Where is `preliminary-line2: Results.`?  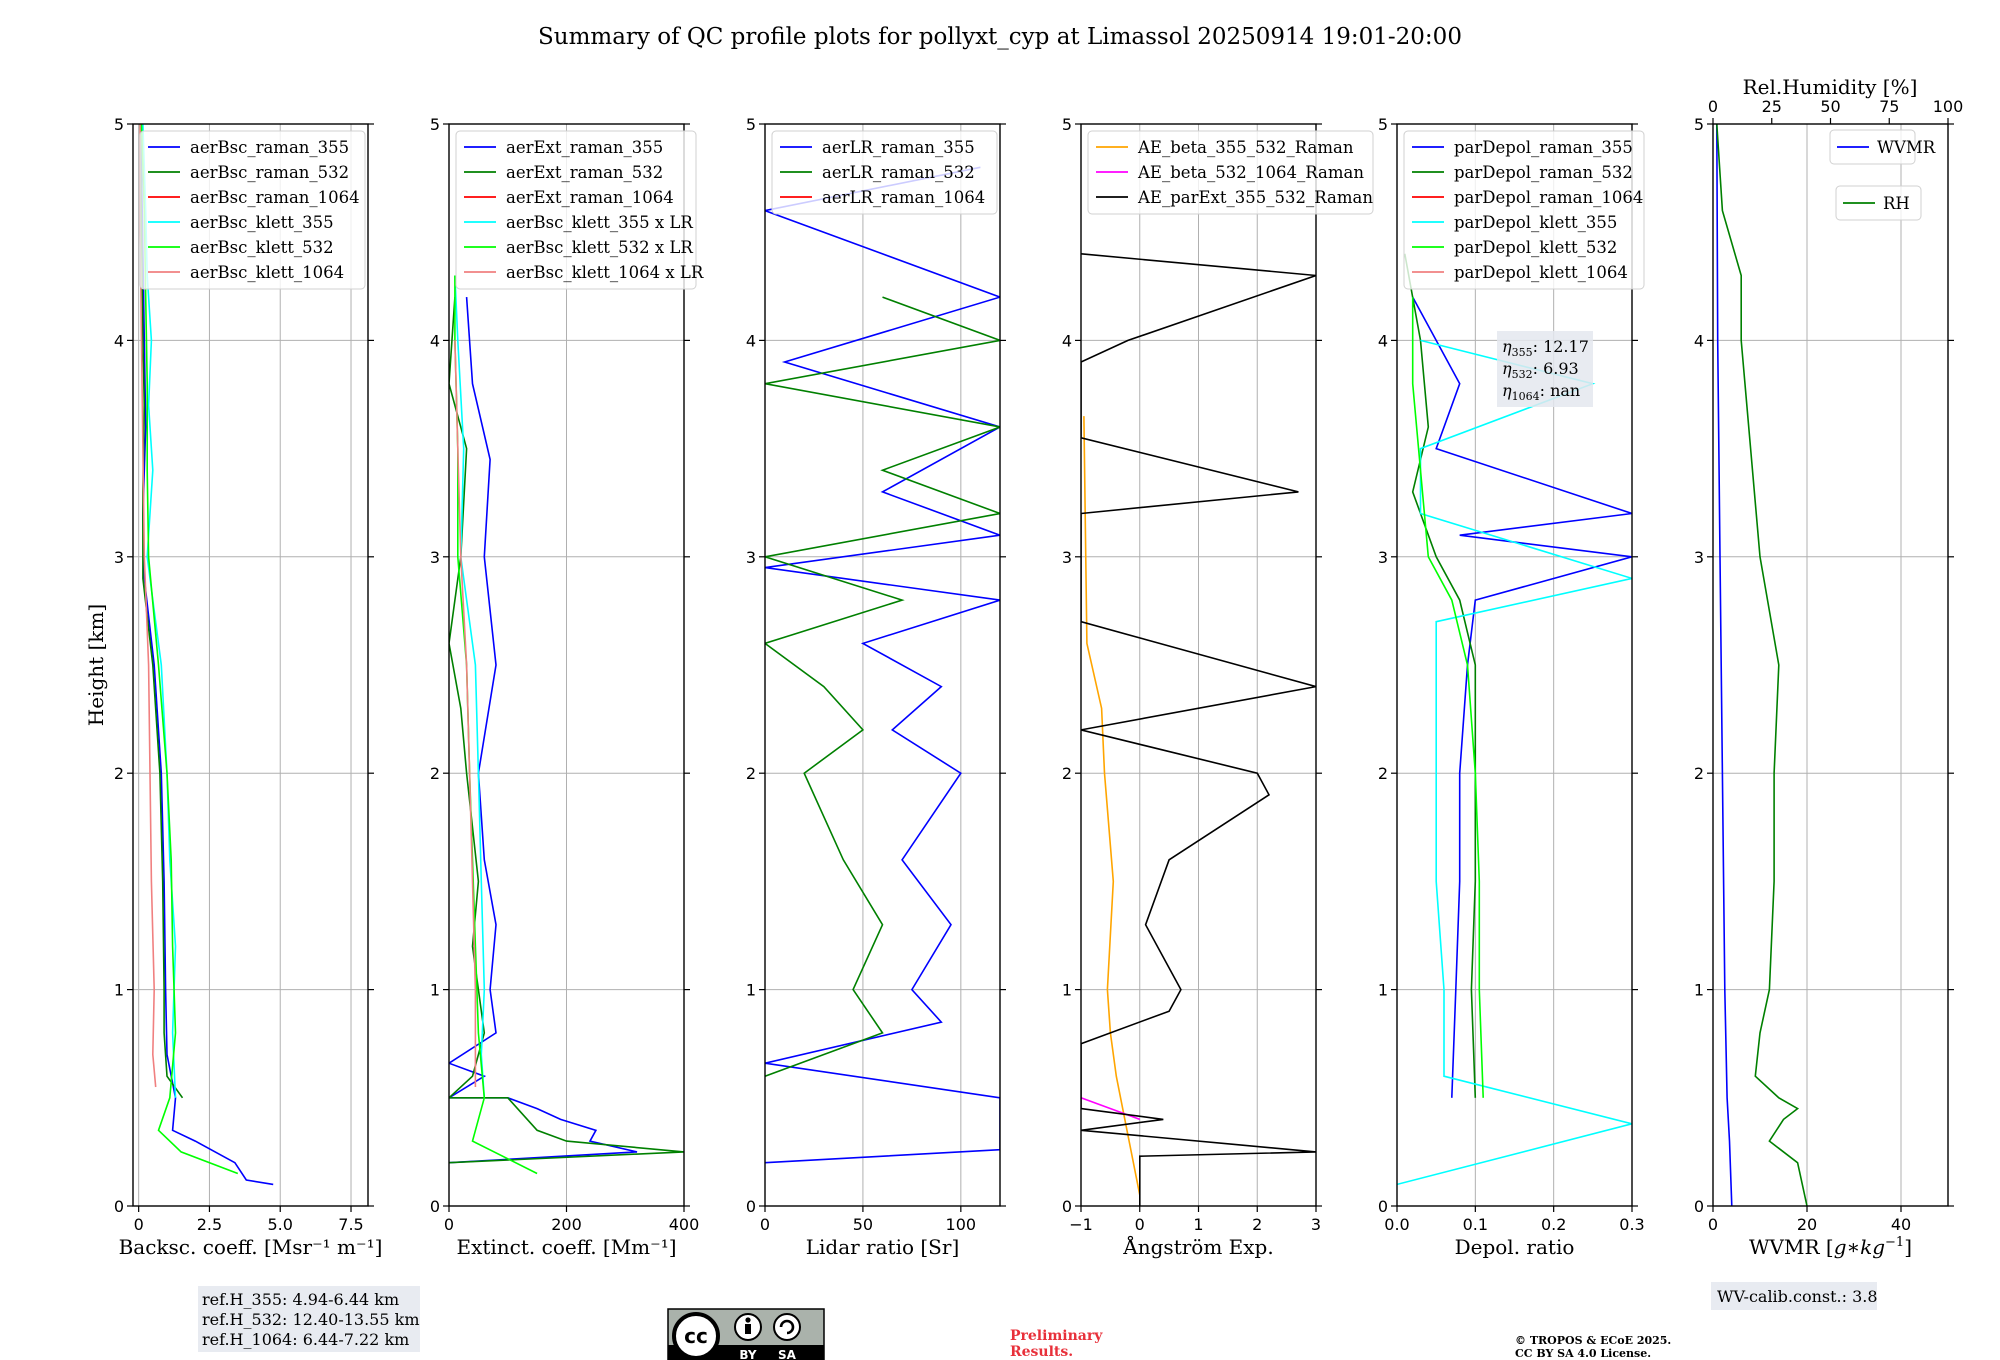 preliminary-line2: Results. is located at coordinates (1041, 1352).